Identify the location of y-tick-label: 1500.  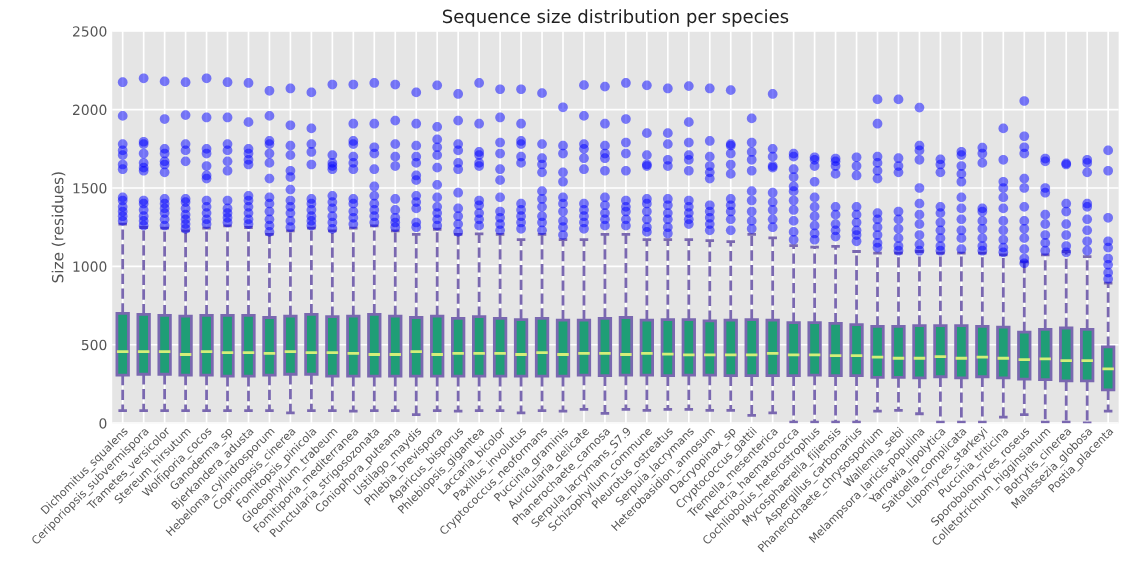
(90, 188).